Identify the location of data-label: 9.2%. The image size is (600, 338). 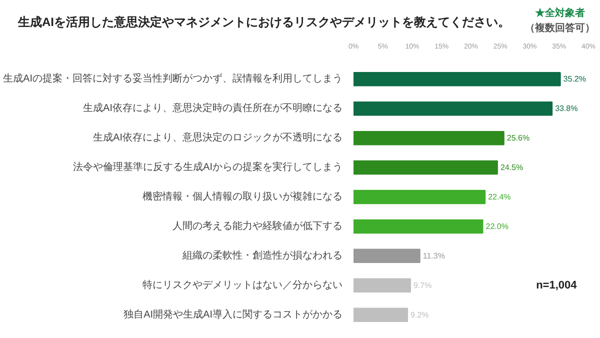
(419, 315).